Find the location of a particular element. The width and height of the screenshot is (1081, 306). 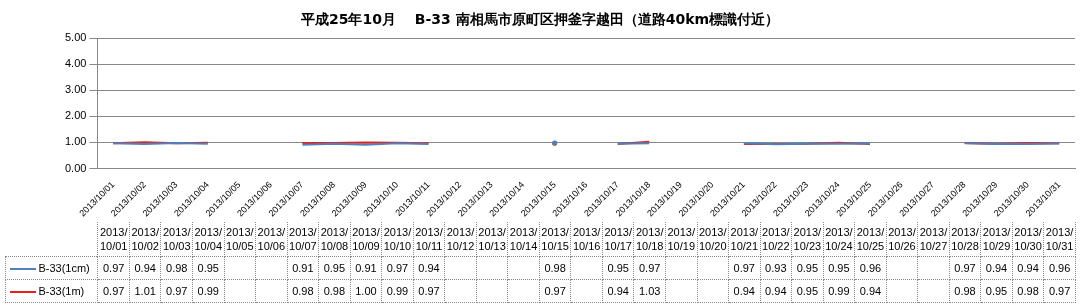

y-tick-label: 1.00 is located at coordinates (75, 141).